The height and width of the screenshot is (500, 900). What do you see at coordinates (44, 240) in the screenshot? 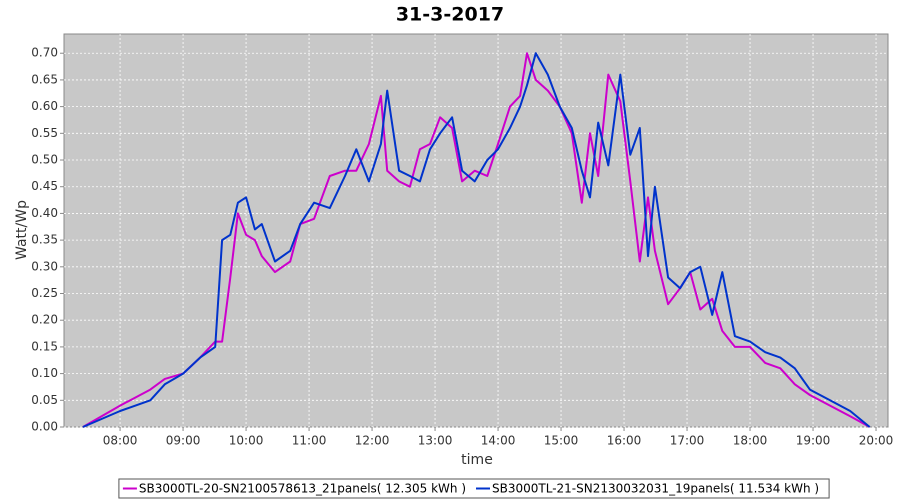
I see `y-tick-label: 0.35` at bounding box center [44, 240].